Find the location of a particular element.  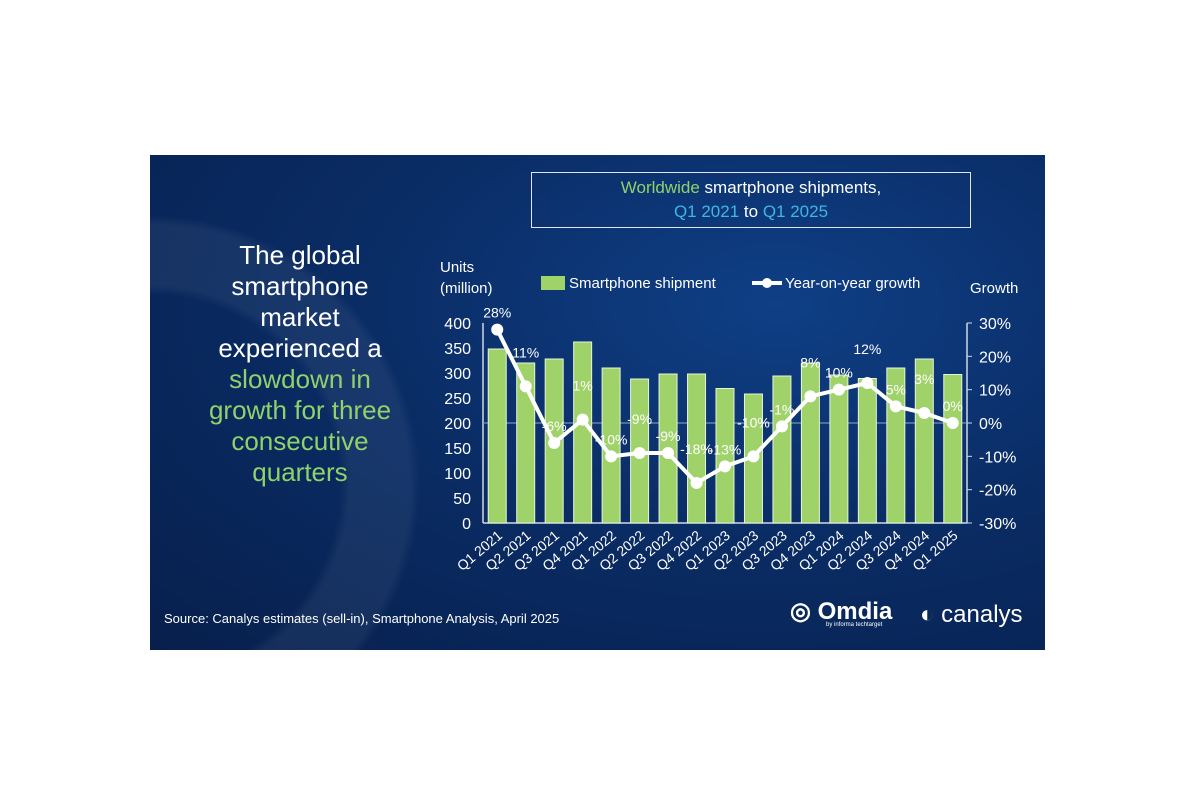

growth-data-label: 11% is located at coordinates (525, 352).